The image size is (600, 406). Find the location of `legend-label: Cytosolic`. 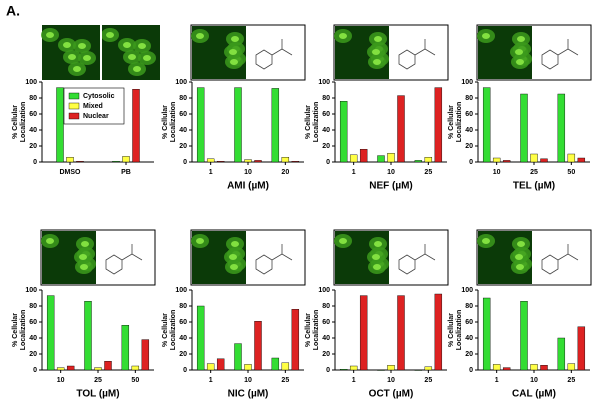

legend-label: Cytosolic is located at coordinates (99, 96).